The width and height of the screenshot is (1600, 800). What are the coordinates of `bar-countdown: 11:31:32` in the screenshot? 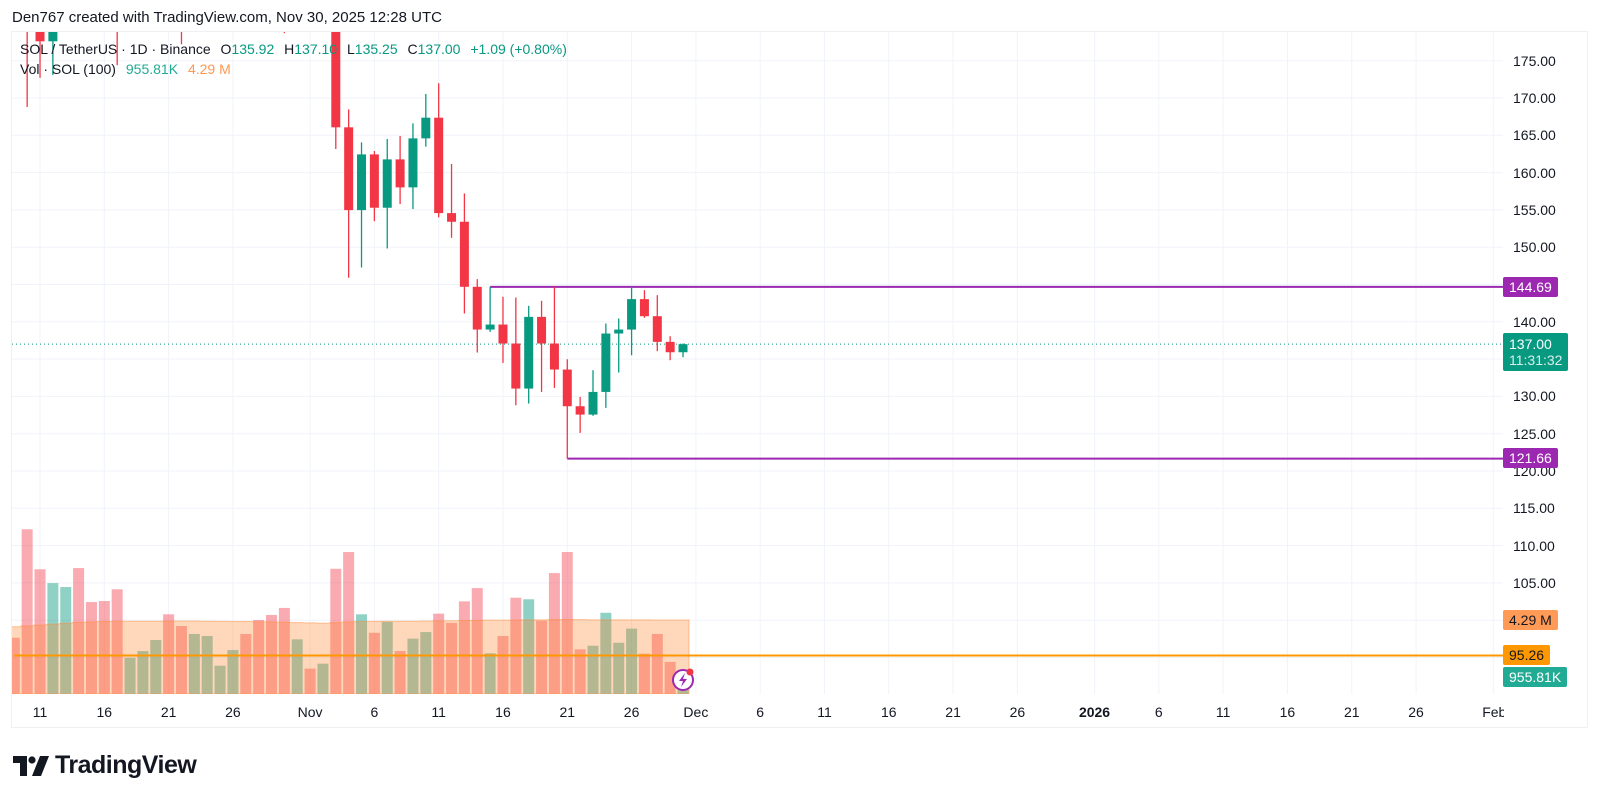 It's located at (1536, 360).